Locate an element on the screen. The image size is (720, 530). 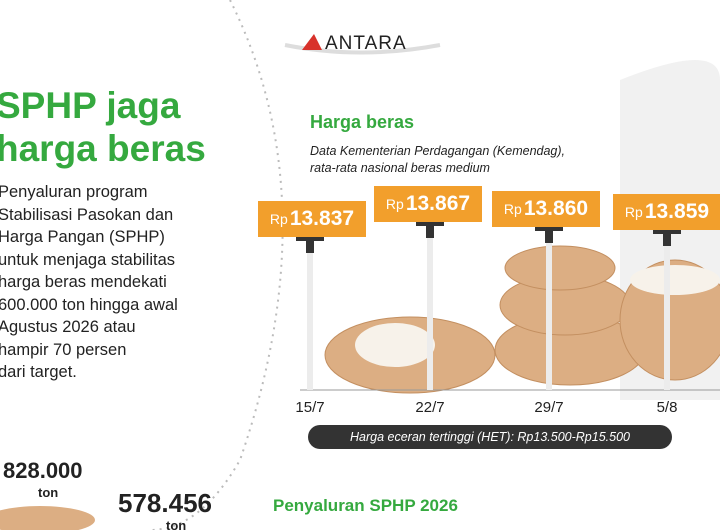
date-label: 22/7 is located at coordinates (430, 407).